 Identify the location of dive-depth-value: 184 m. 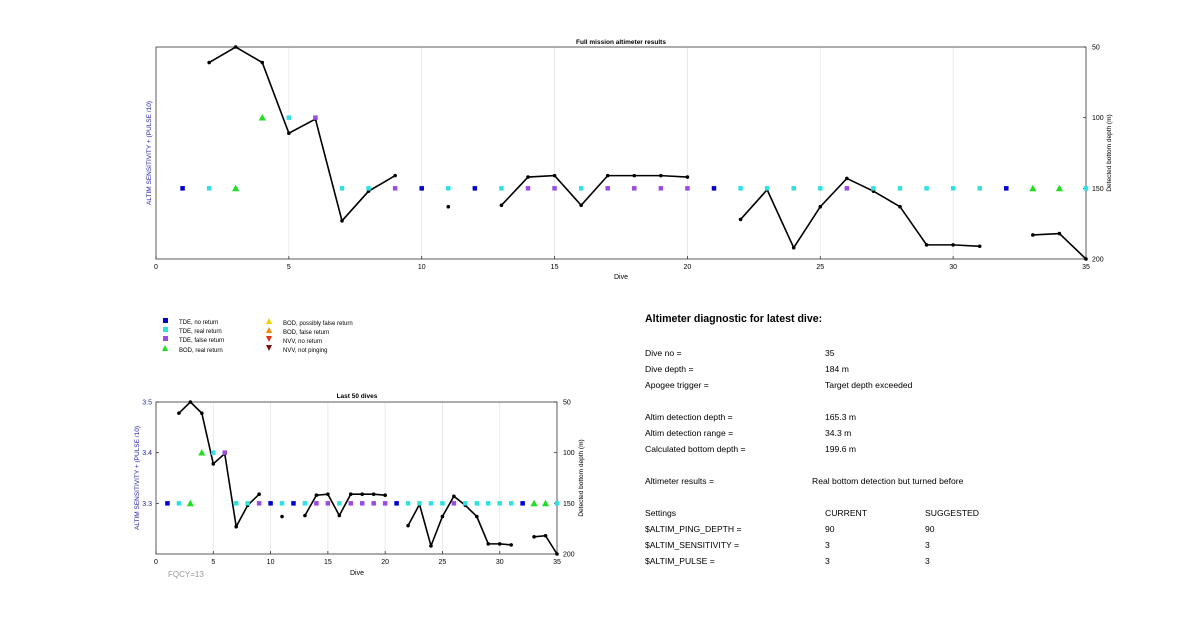
(837, 369).